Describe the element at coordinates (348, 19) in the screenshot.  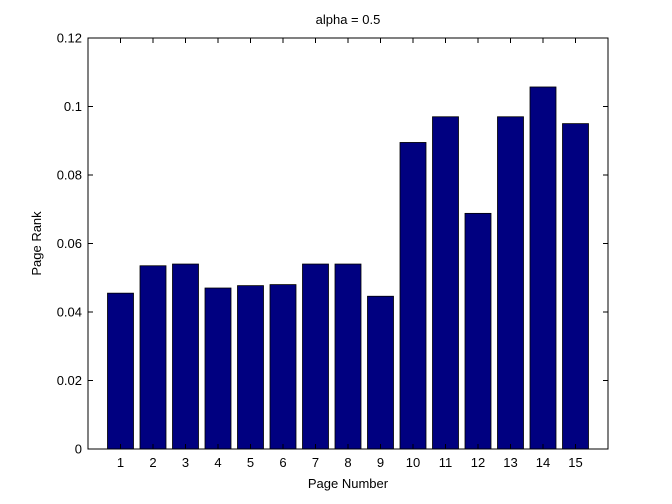
I see `chart-title: alpha = 0.5` at that location.